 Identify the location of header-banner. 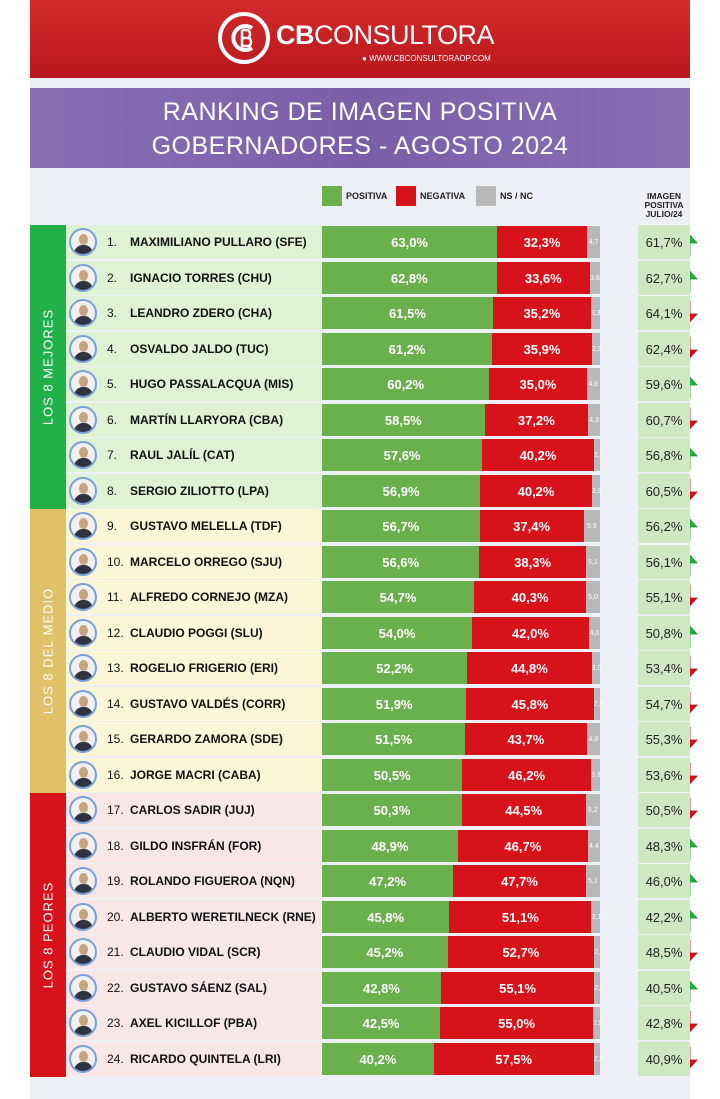
(360, 39).